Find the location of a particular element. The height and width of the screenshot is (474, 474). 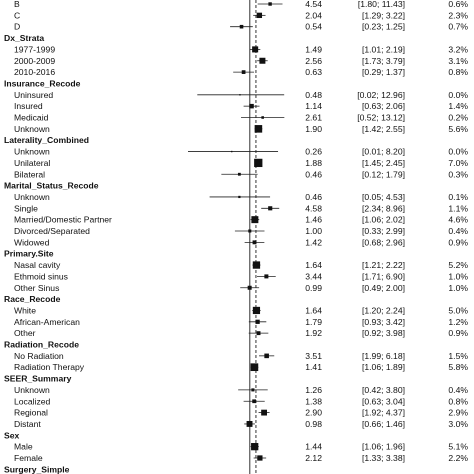

hr-value: 1.46 is located at coordinates (313, 220).